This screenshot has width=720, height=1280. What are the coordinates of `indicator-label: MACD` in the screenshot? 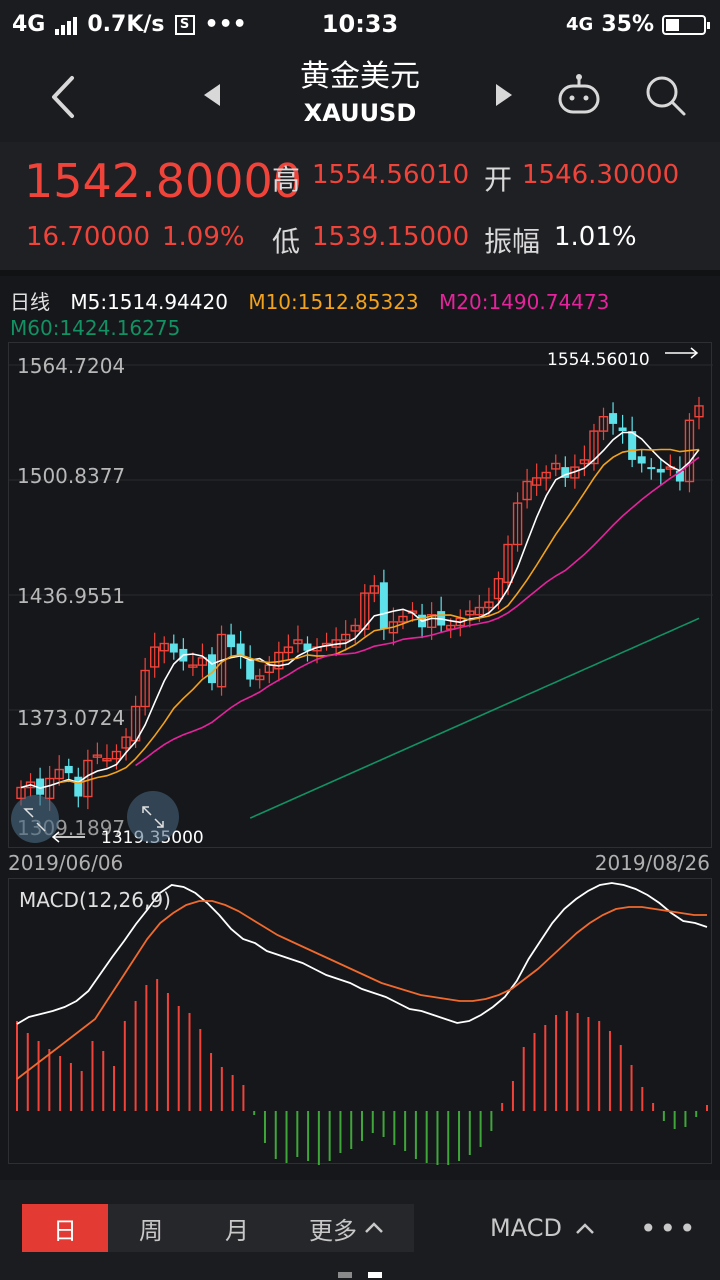 It's located at (526, 1228).